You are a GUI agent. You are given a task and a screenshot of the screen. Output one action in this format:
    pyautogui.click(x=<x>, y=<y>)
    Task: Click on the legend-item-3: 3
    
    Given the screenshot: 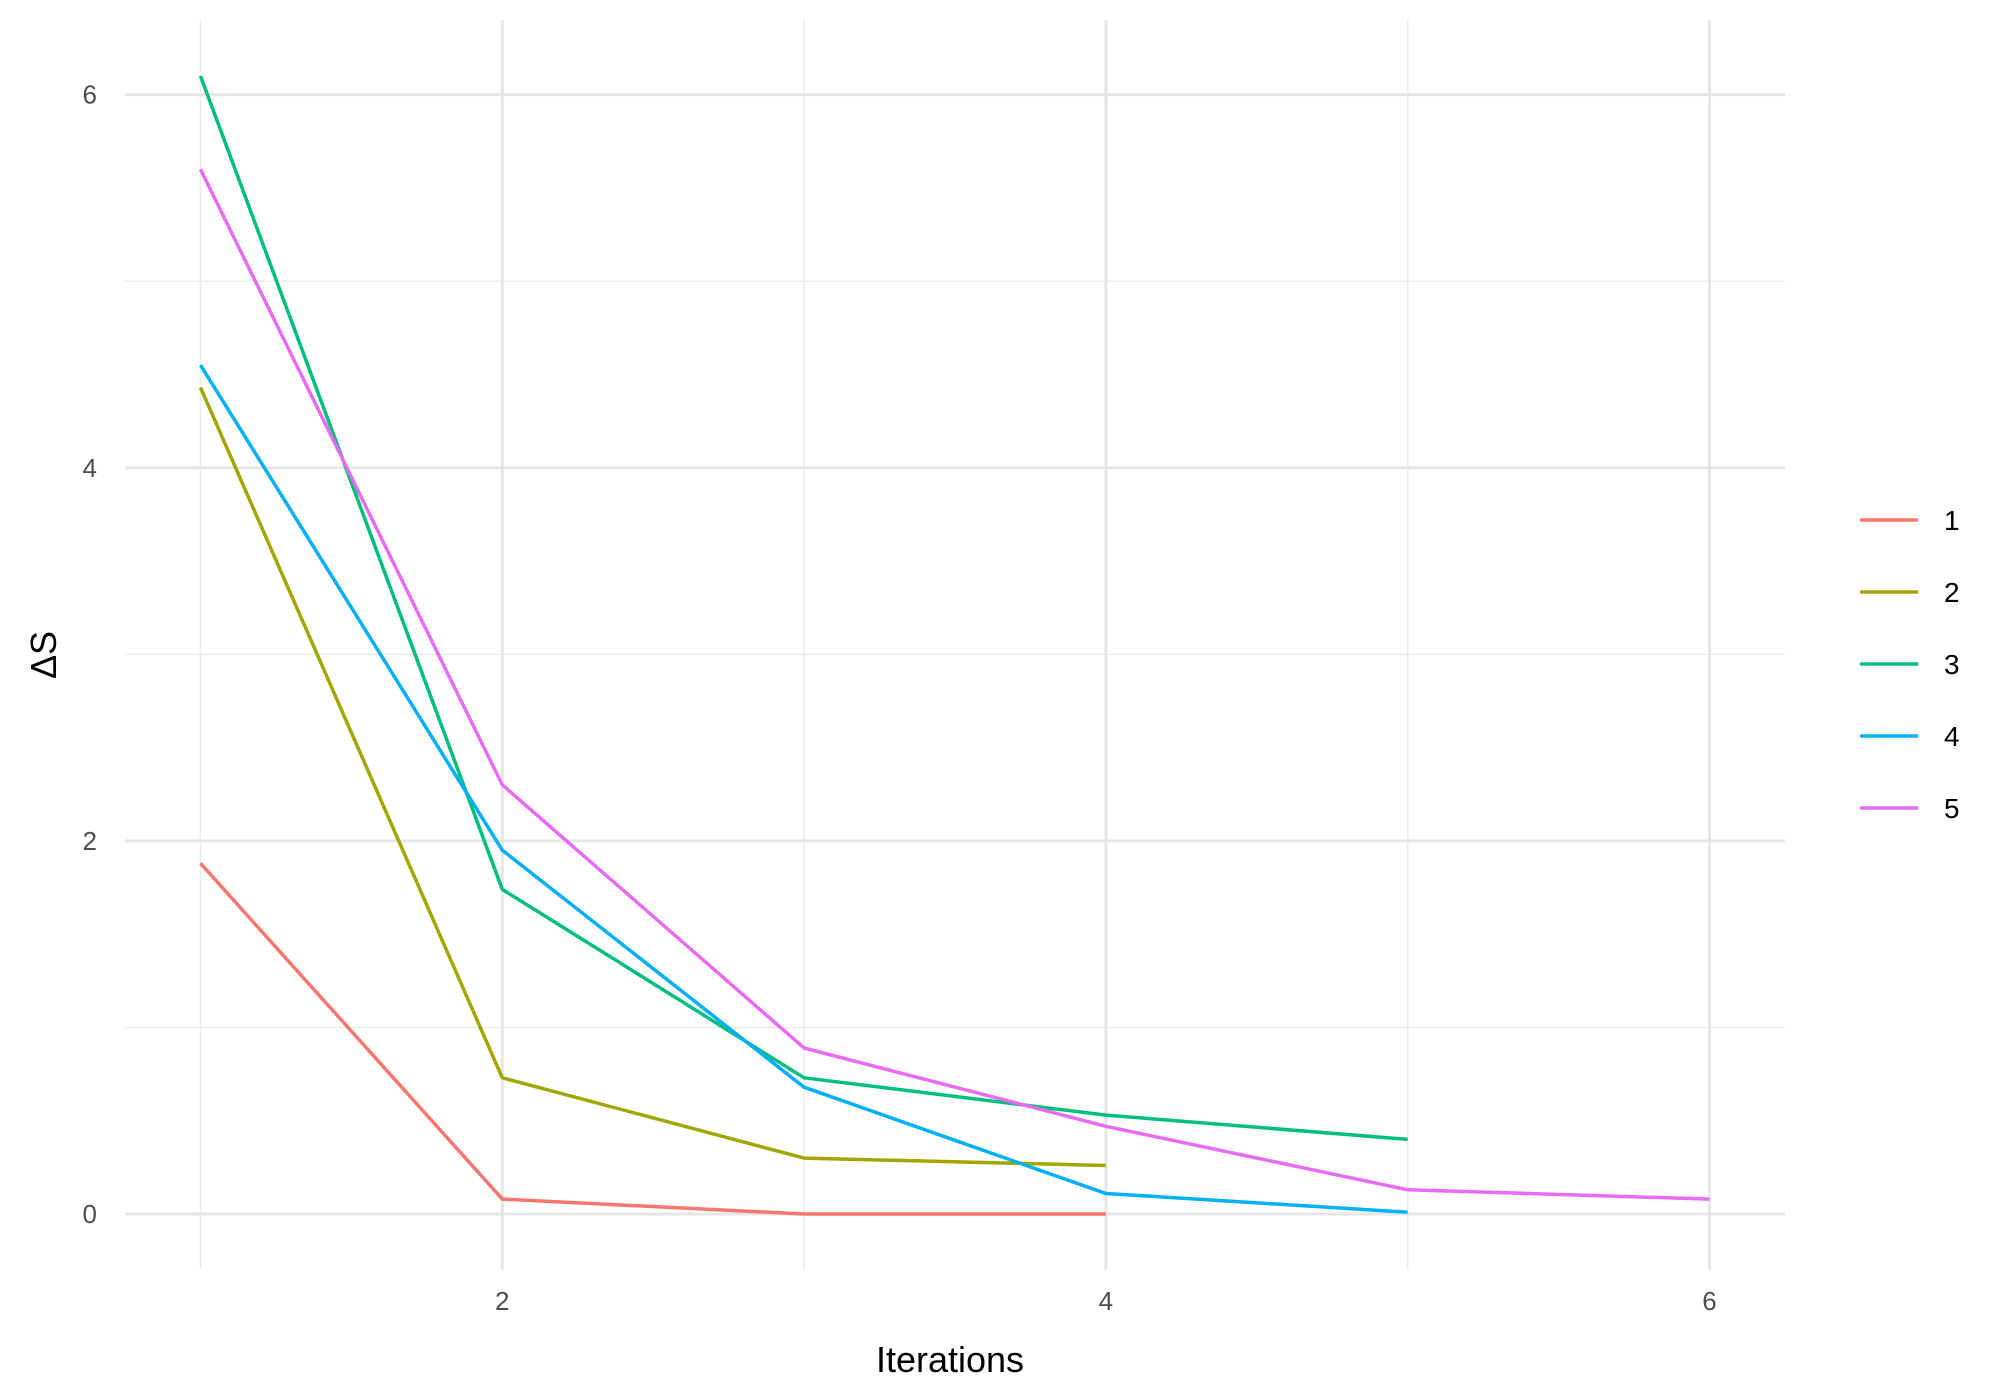 What is the action you would take?
    pyautogui.click(x=1910, y=664)
    